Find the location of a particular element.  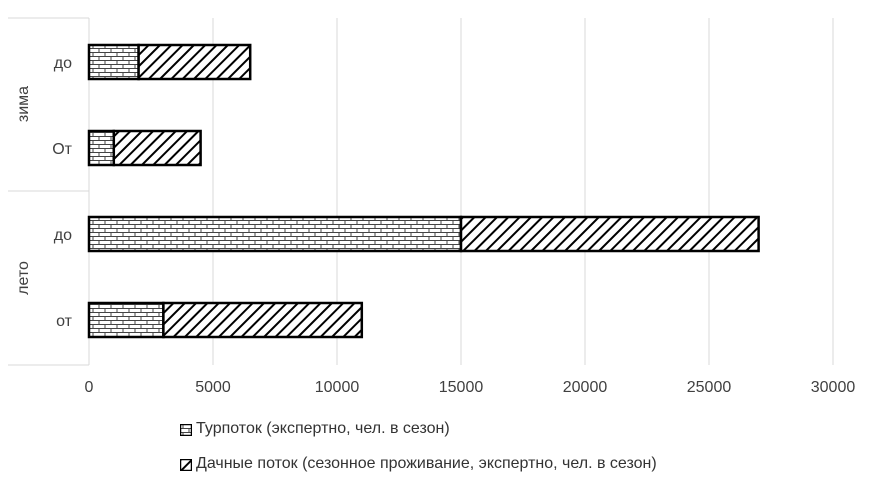

x-tick-labels: 0 5000 10000 15000 20000 25000 30000 is located at coordinates (470, 387).